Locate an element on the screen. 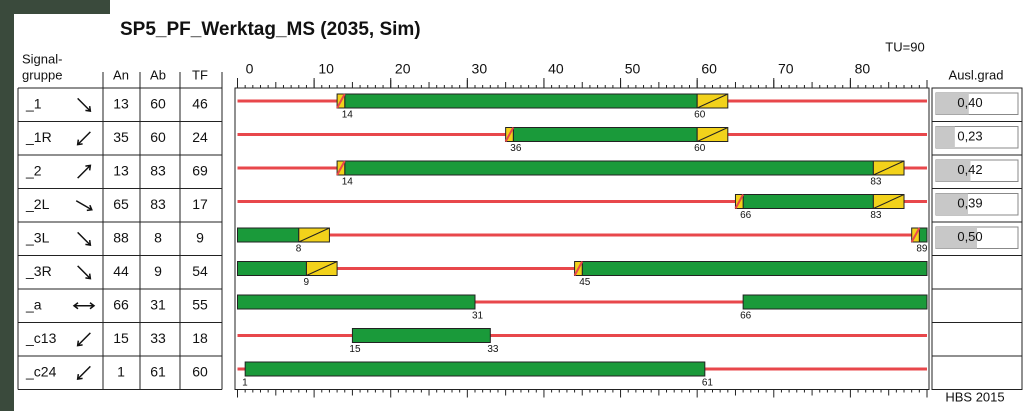 This screenshot has height=416, width=1028. off-time: 33 is located at coordinates (158, 338).